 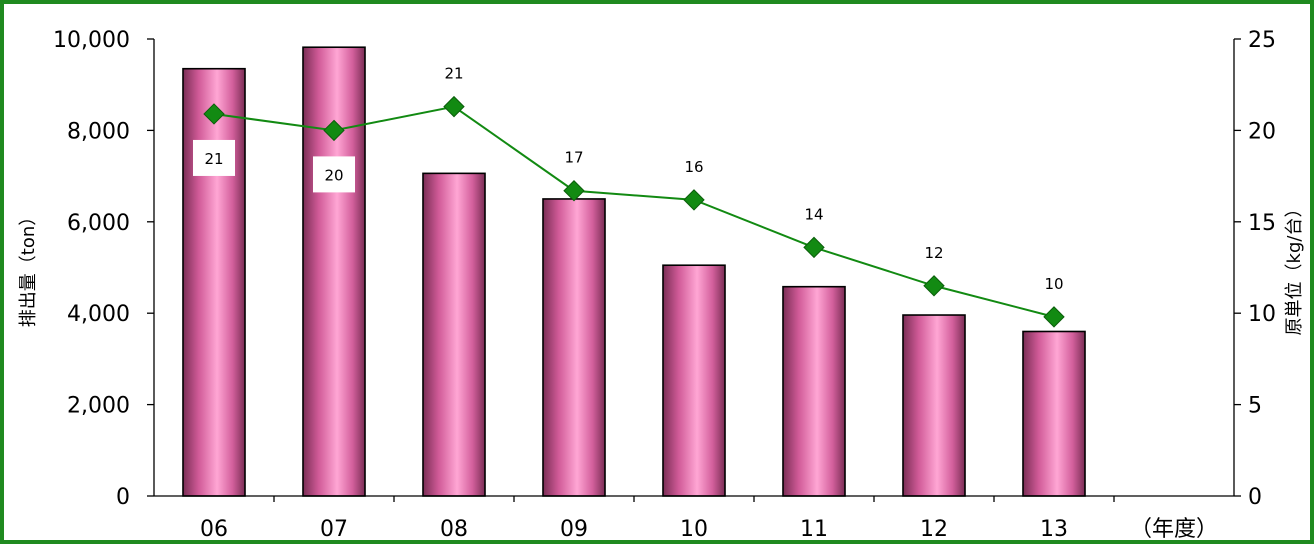 I want to click on x-tick-label: 11, so click(x=814, y=529).